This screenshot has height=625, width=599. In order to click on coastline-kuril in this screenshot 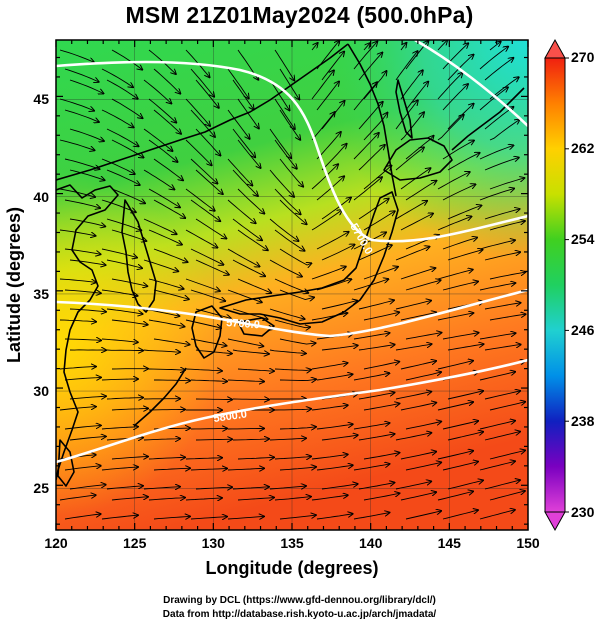, I will do `click(488, 119)`.